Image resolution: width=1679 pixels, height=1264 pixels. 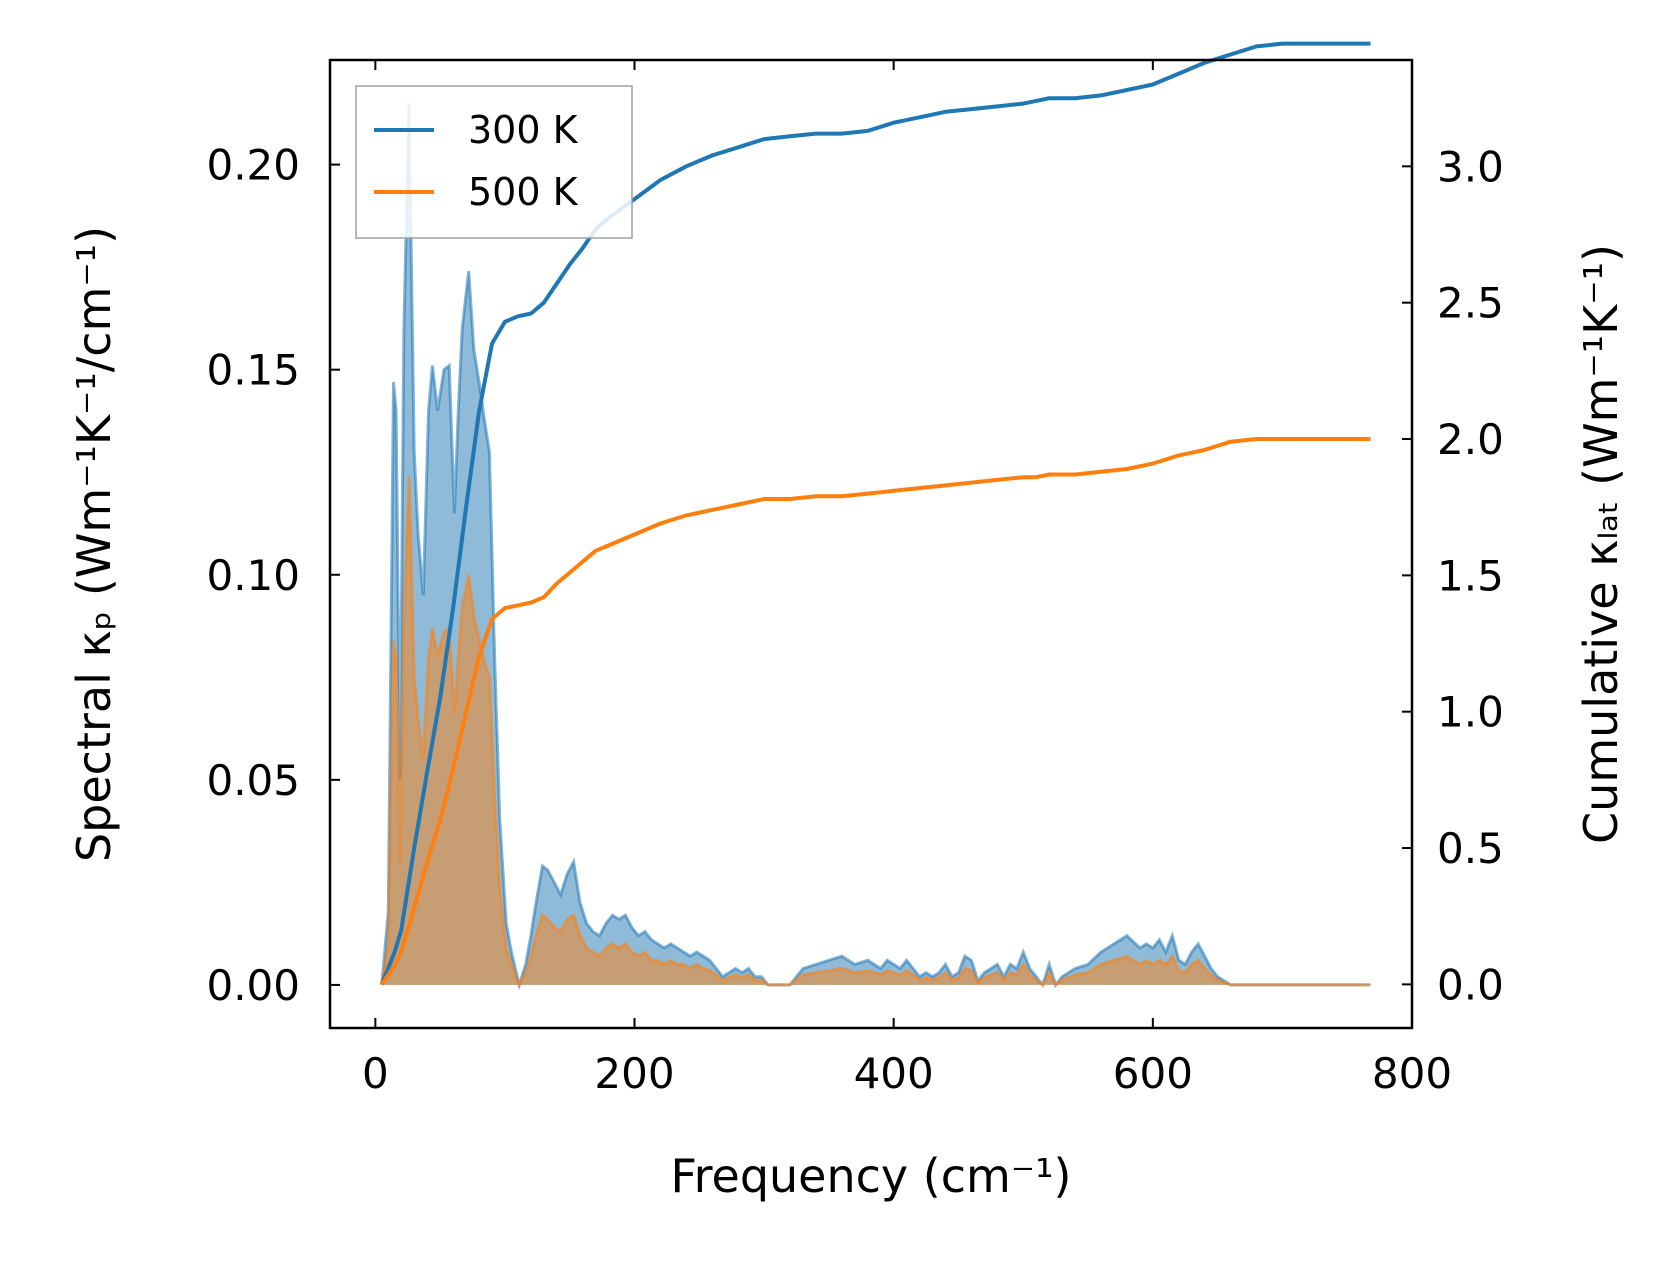 I want to click on x-tick-label: 200, so click(x=634, y=1073).